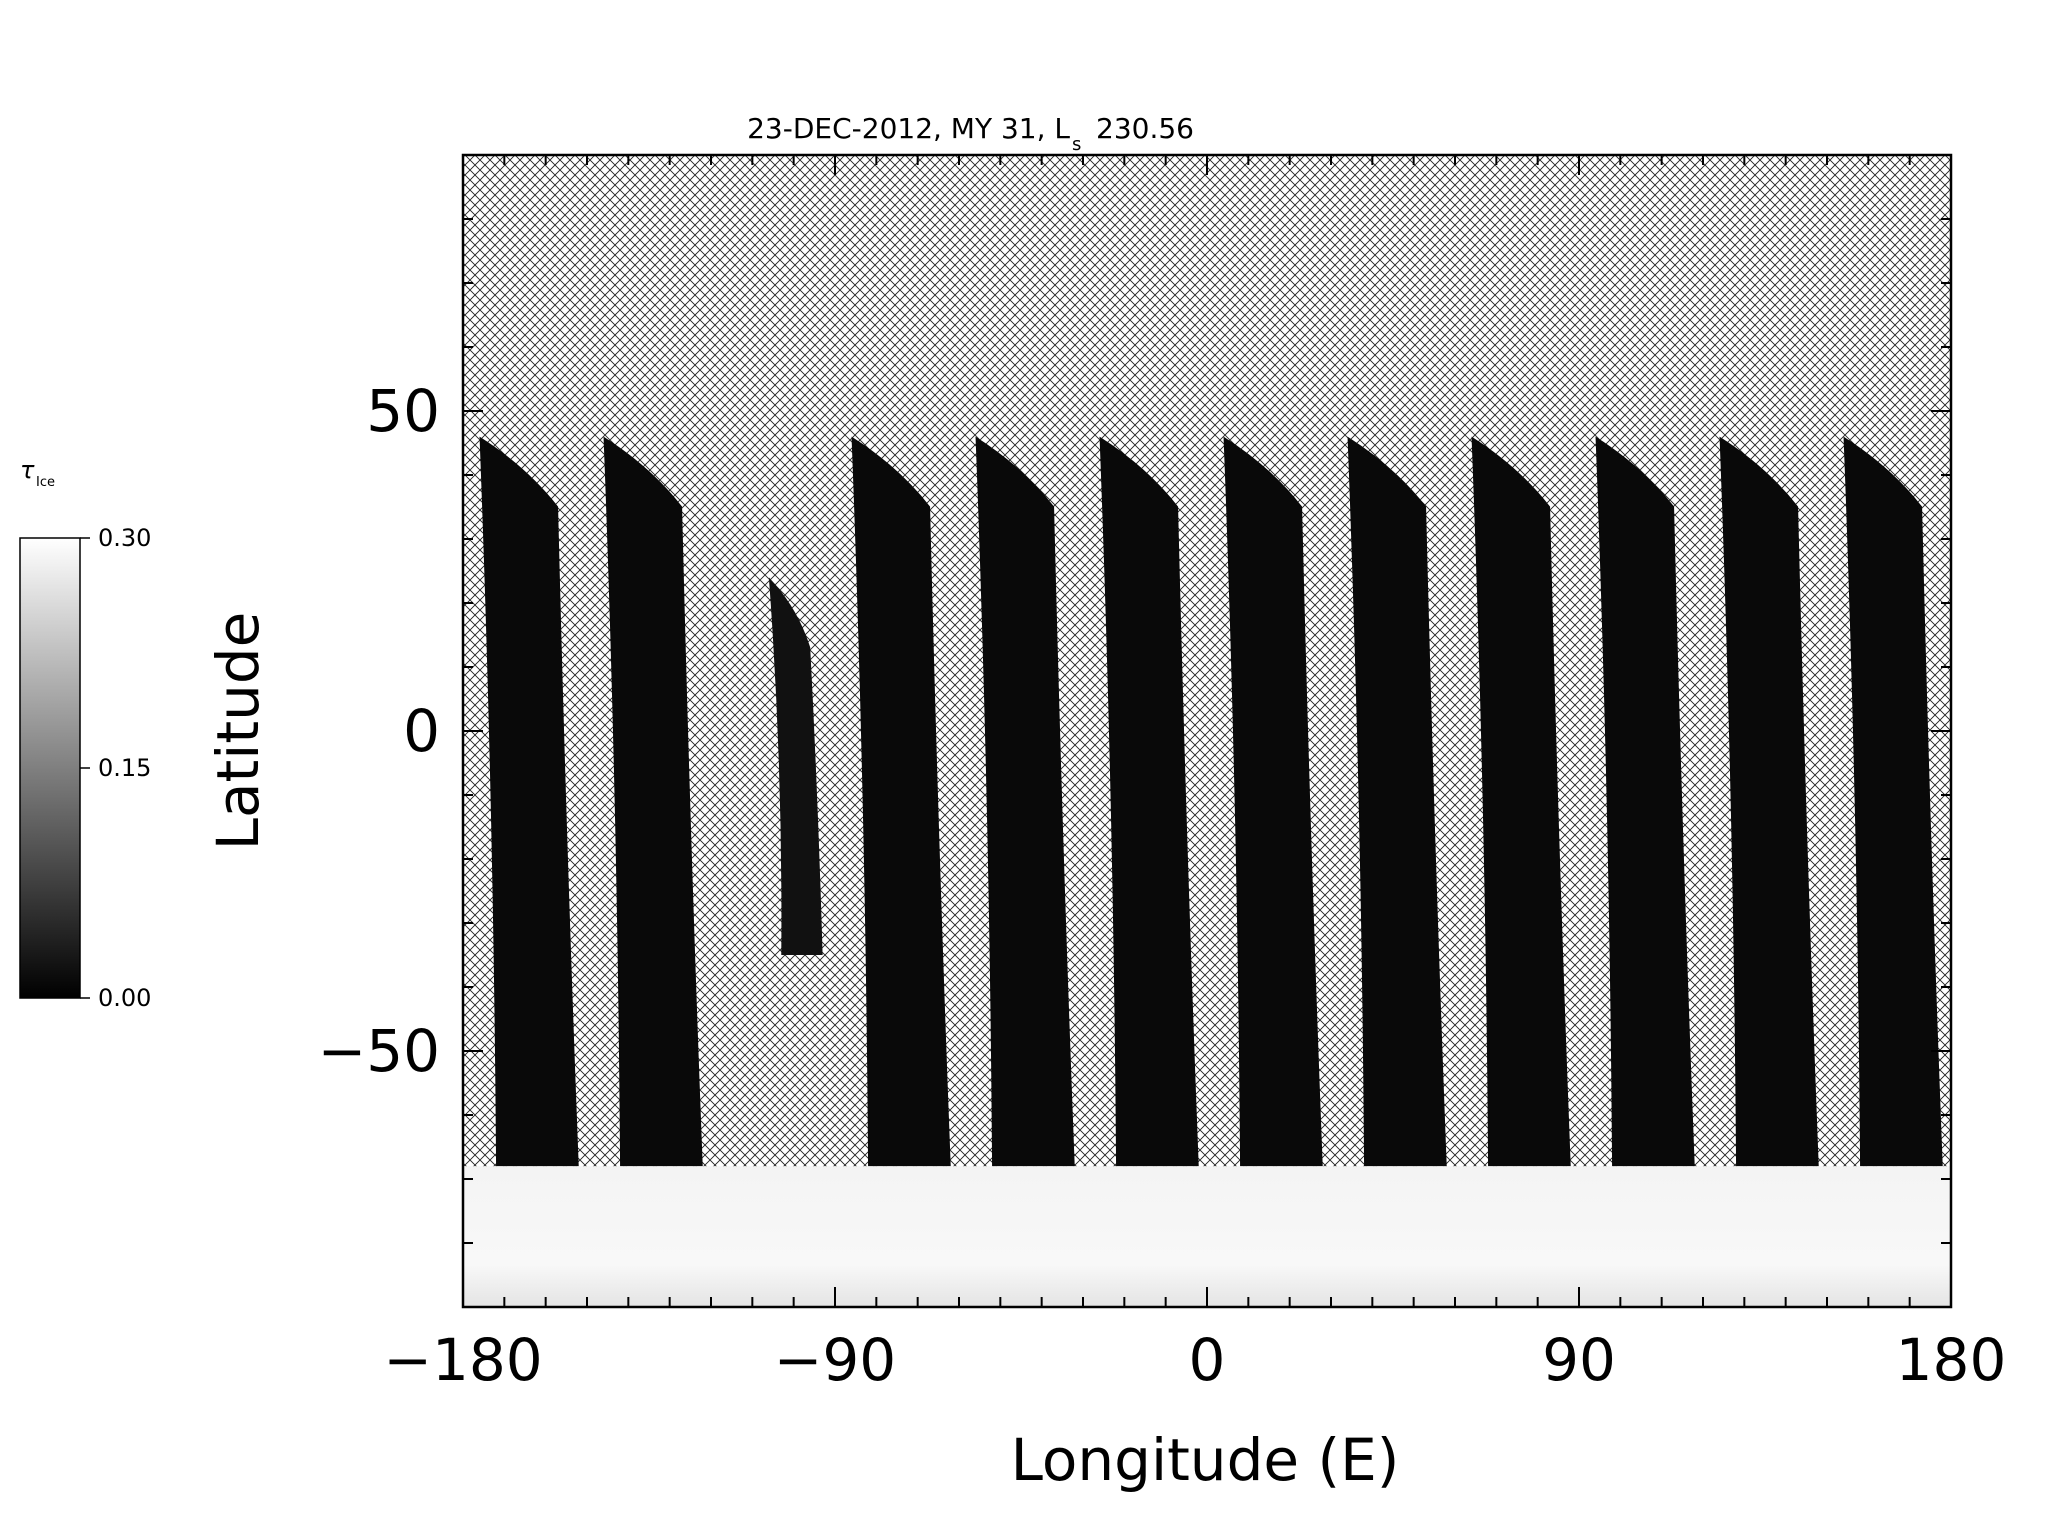 This screenshot has height=1540, width=2048. I want to click on colorbar: τ Ice 0.00 0.15 0.30, so click(85, 734).